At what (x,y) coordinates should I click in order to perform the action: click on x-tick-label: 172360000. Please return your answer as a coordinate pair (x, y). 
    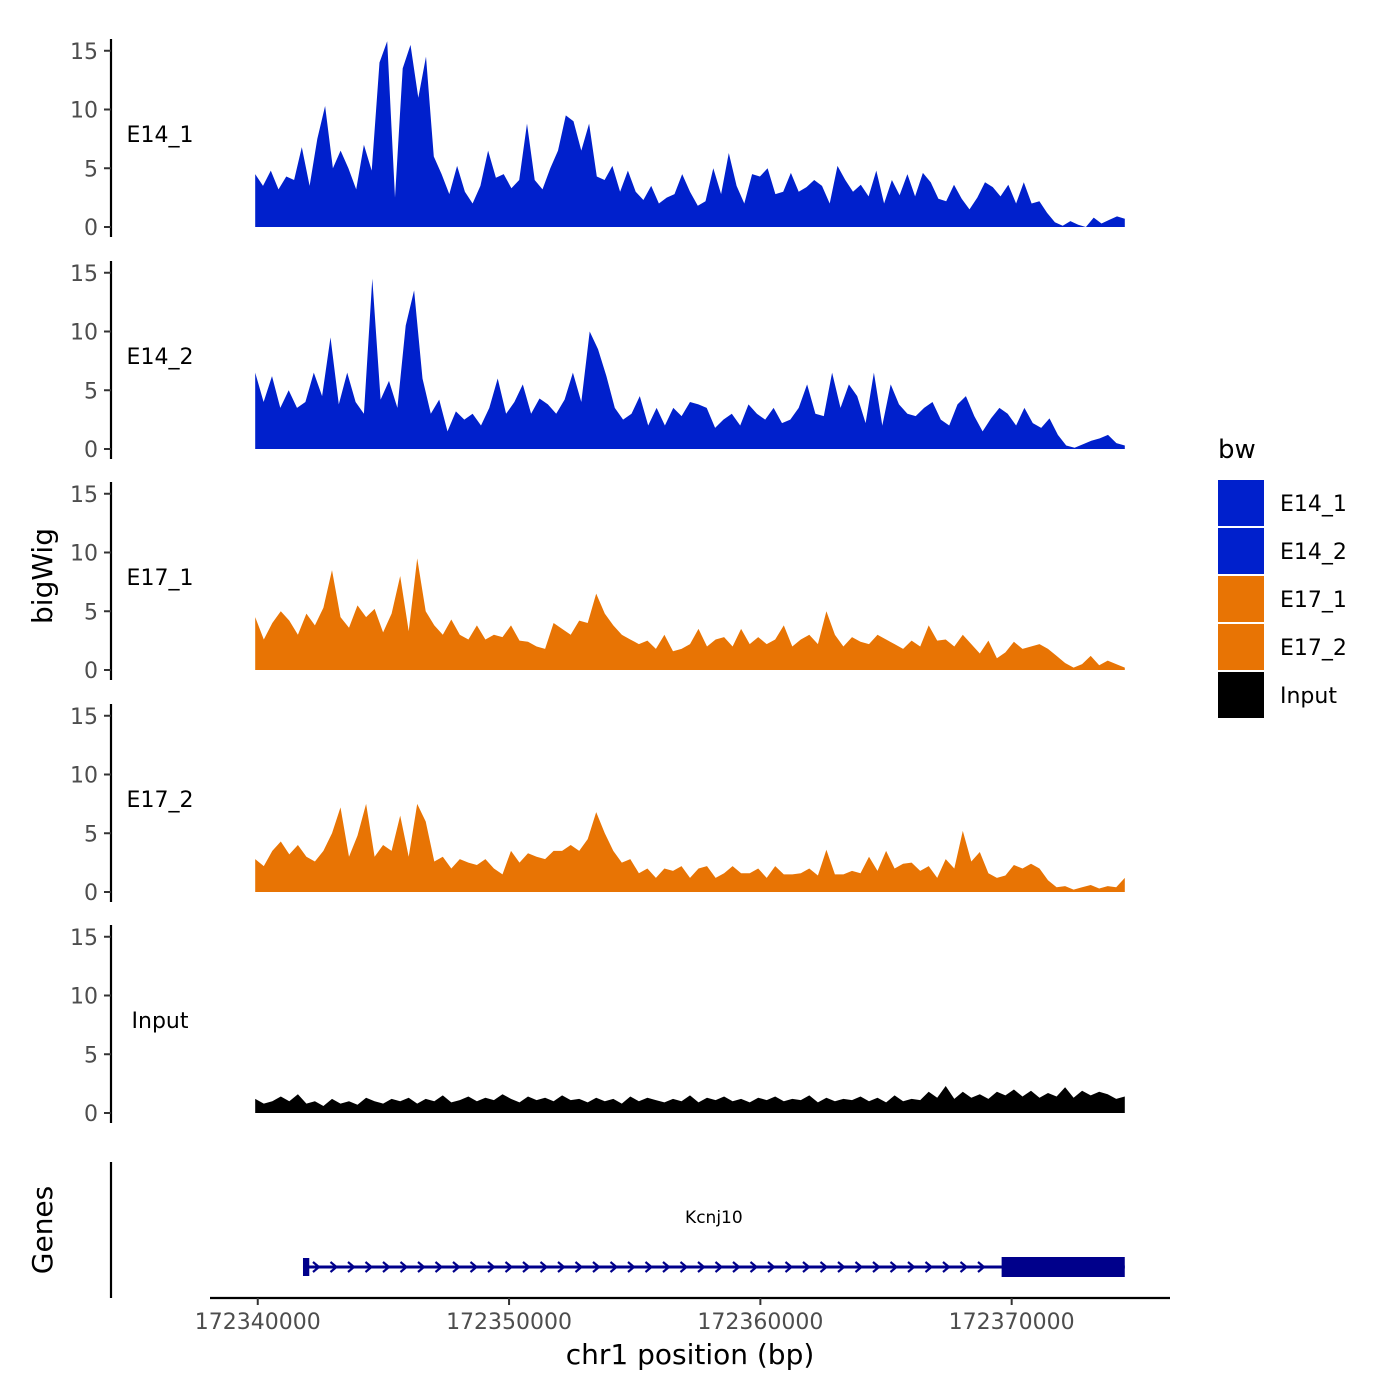
    Looking at the image, I should click on (760, 1322).